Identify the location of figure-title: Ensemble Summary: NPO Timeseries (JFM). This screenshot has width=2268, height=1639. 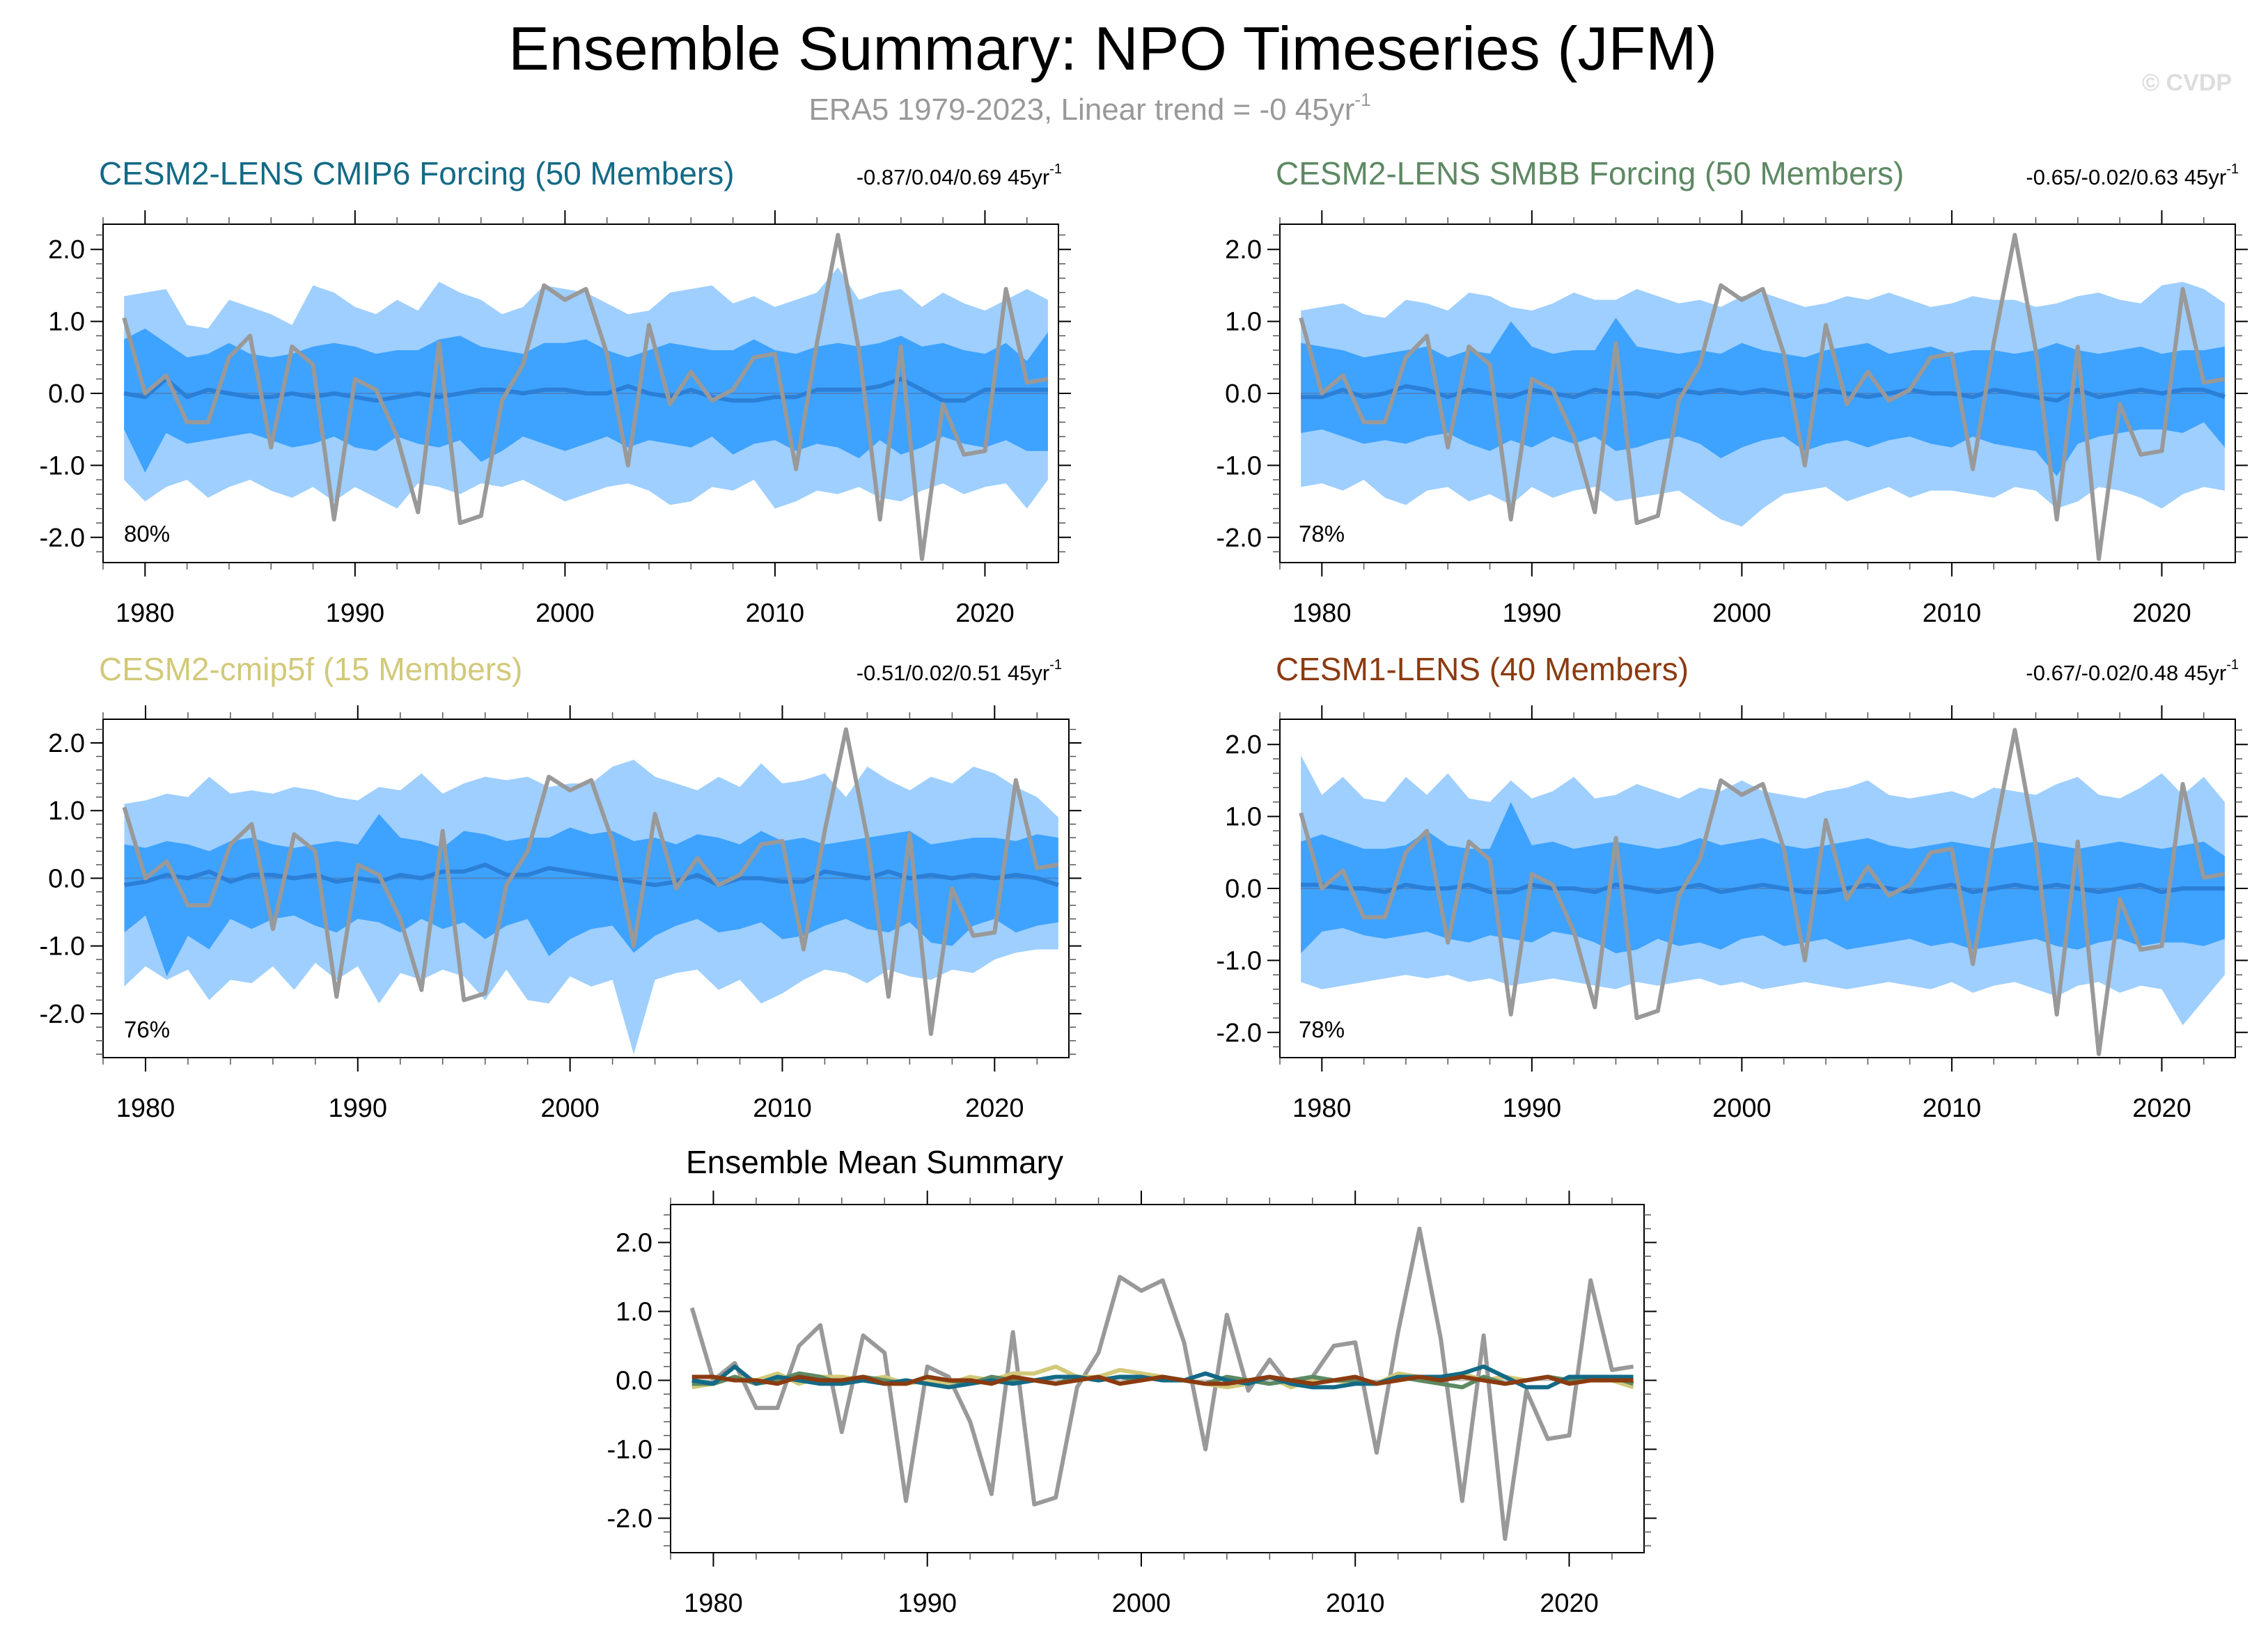
(1112, 48).